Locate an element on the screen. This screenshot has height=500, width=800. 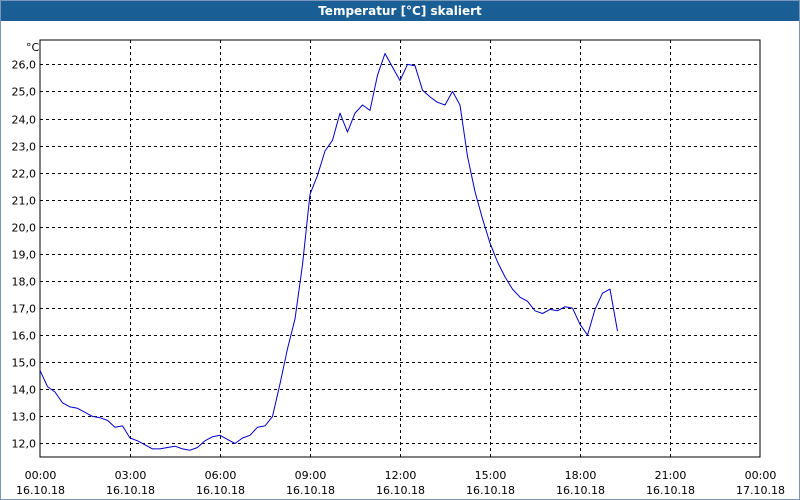
x-tick-time: 21:00 is located at coordinates (671, 475).